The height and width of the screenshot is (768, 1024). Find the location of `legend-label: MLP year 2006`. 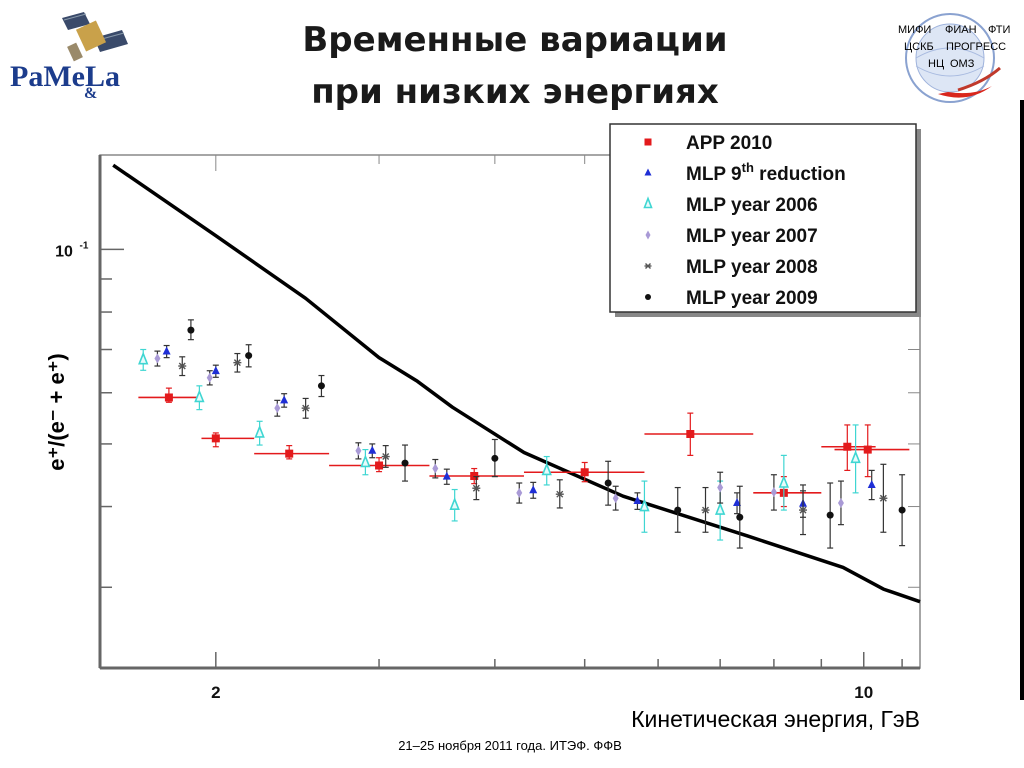

legend-label: MLP year 2006 is located at coordinates (752, 205).